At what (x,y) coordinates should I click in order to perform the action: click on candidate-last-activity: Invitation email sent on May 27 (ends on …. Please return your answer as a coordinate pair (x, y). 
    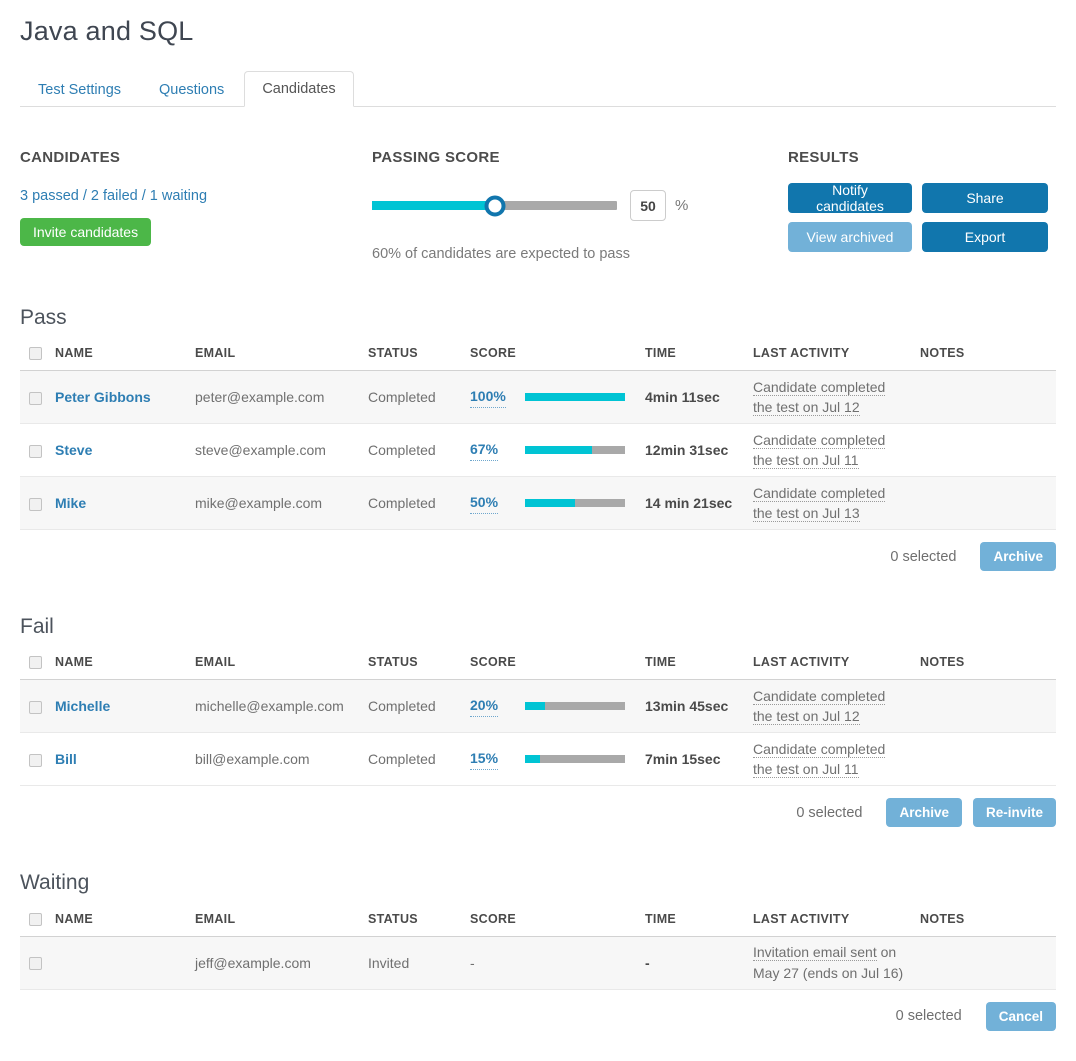
    Looking at the image, I should click on (836, 963).